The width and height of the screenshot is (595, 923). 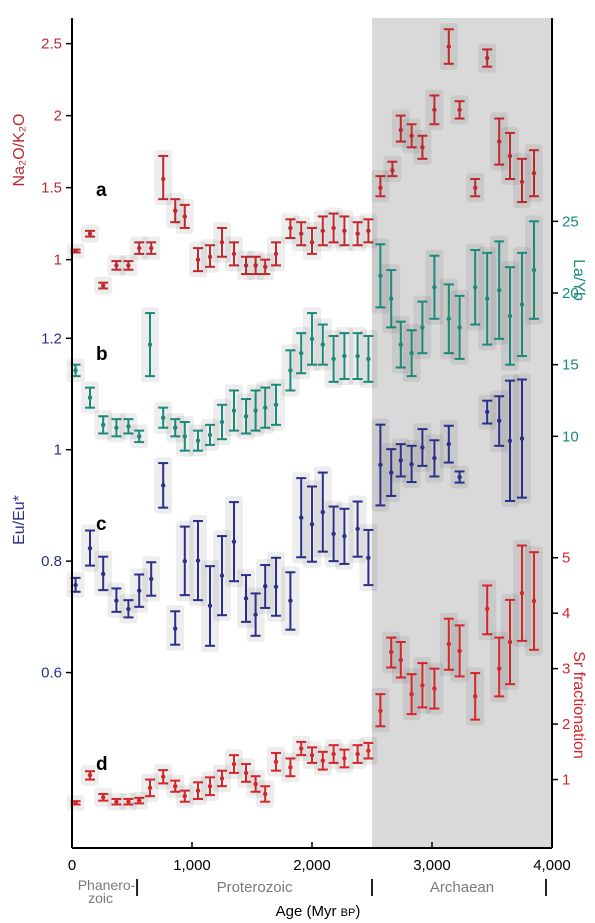 What do you see at coordinates (100, 898) in the screenshot?
I see `eon-label-line2: zoic` at bounding box center [100, 898].